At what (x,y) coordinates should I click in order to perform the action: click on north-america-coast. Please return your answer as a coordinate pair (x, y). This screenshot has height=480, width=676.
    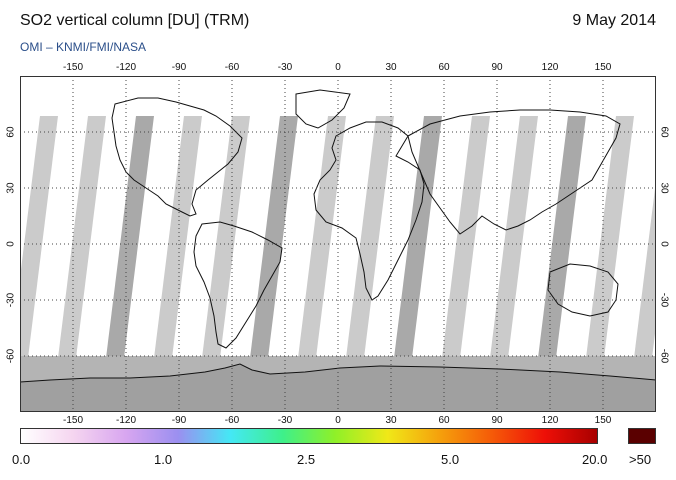
    Looking at the image, I should click on (177, 157).